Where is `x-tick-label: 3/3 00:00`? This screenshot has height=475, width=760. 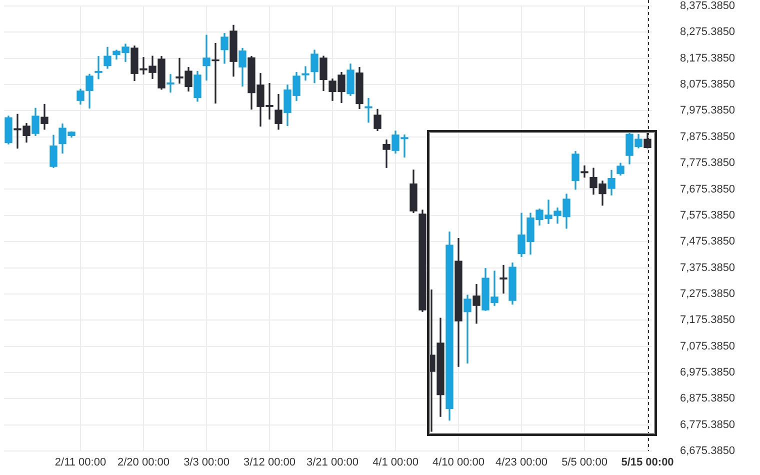 x-tick-label: 3/3 00:00 is located at coordinates (207, 462).